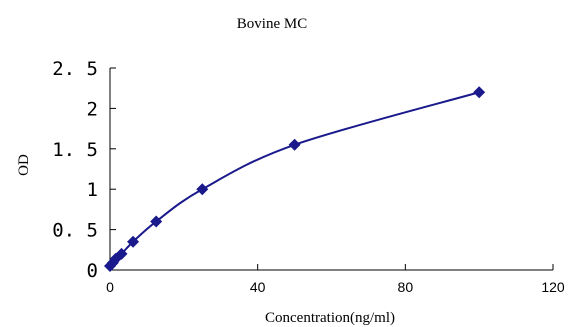  What do you see at coordinates (406, 287) in the screenshot?
I see `x-tick-label: 80` at bounding box center [406, 287].